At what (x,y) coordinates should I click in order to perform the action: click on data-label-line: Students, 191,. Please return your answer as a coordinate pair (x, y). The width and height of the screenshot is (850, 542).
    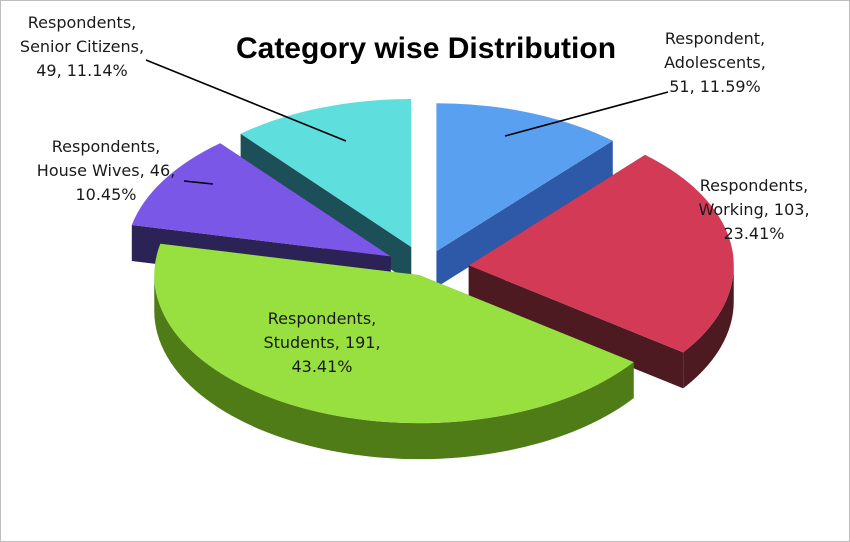
    Looking at the image, I should click on (321, 342).